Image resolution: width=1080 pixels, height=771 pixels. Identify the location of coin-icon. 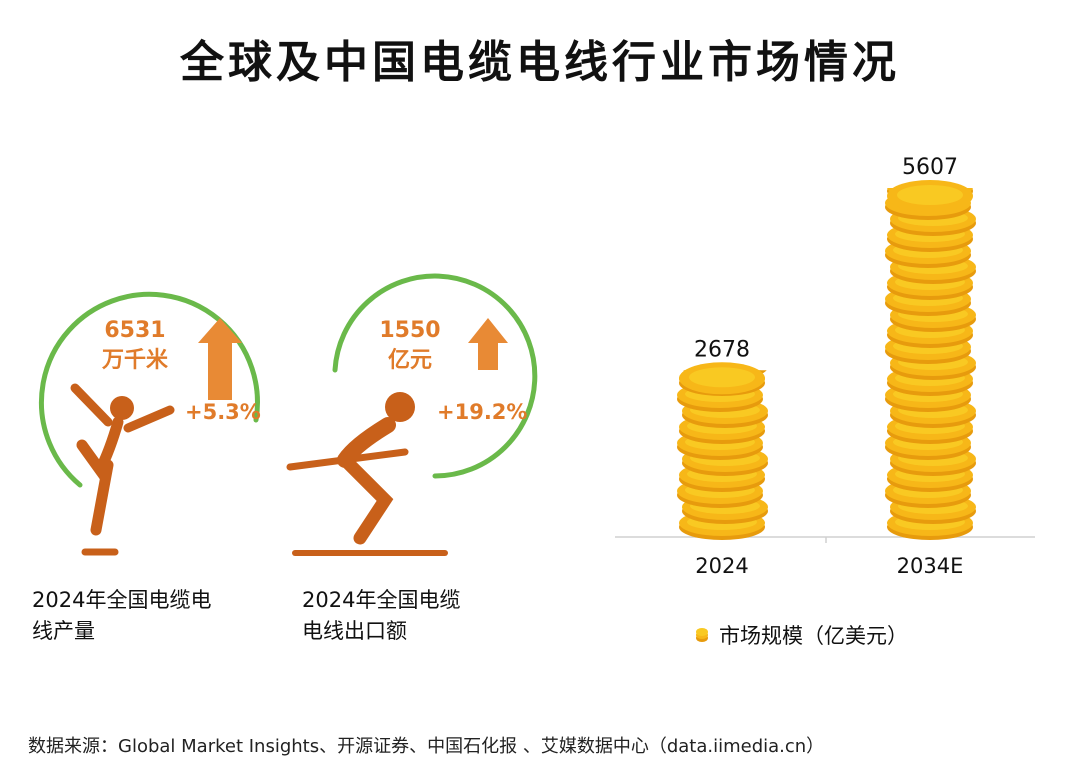
(702, 635).